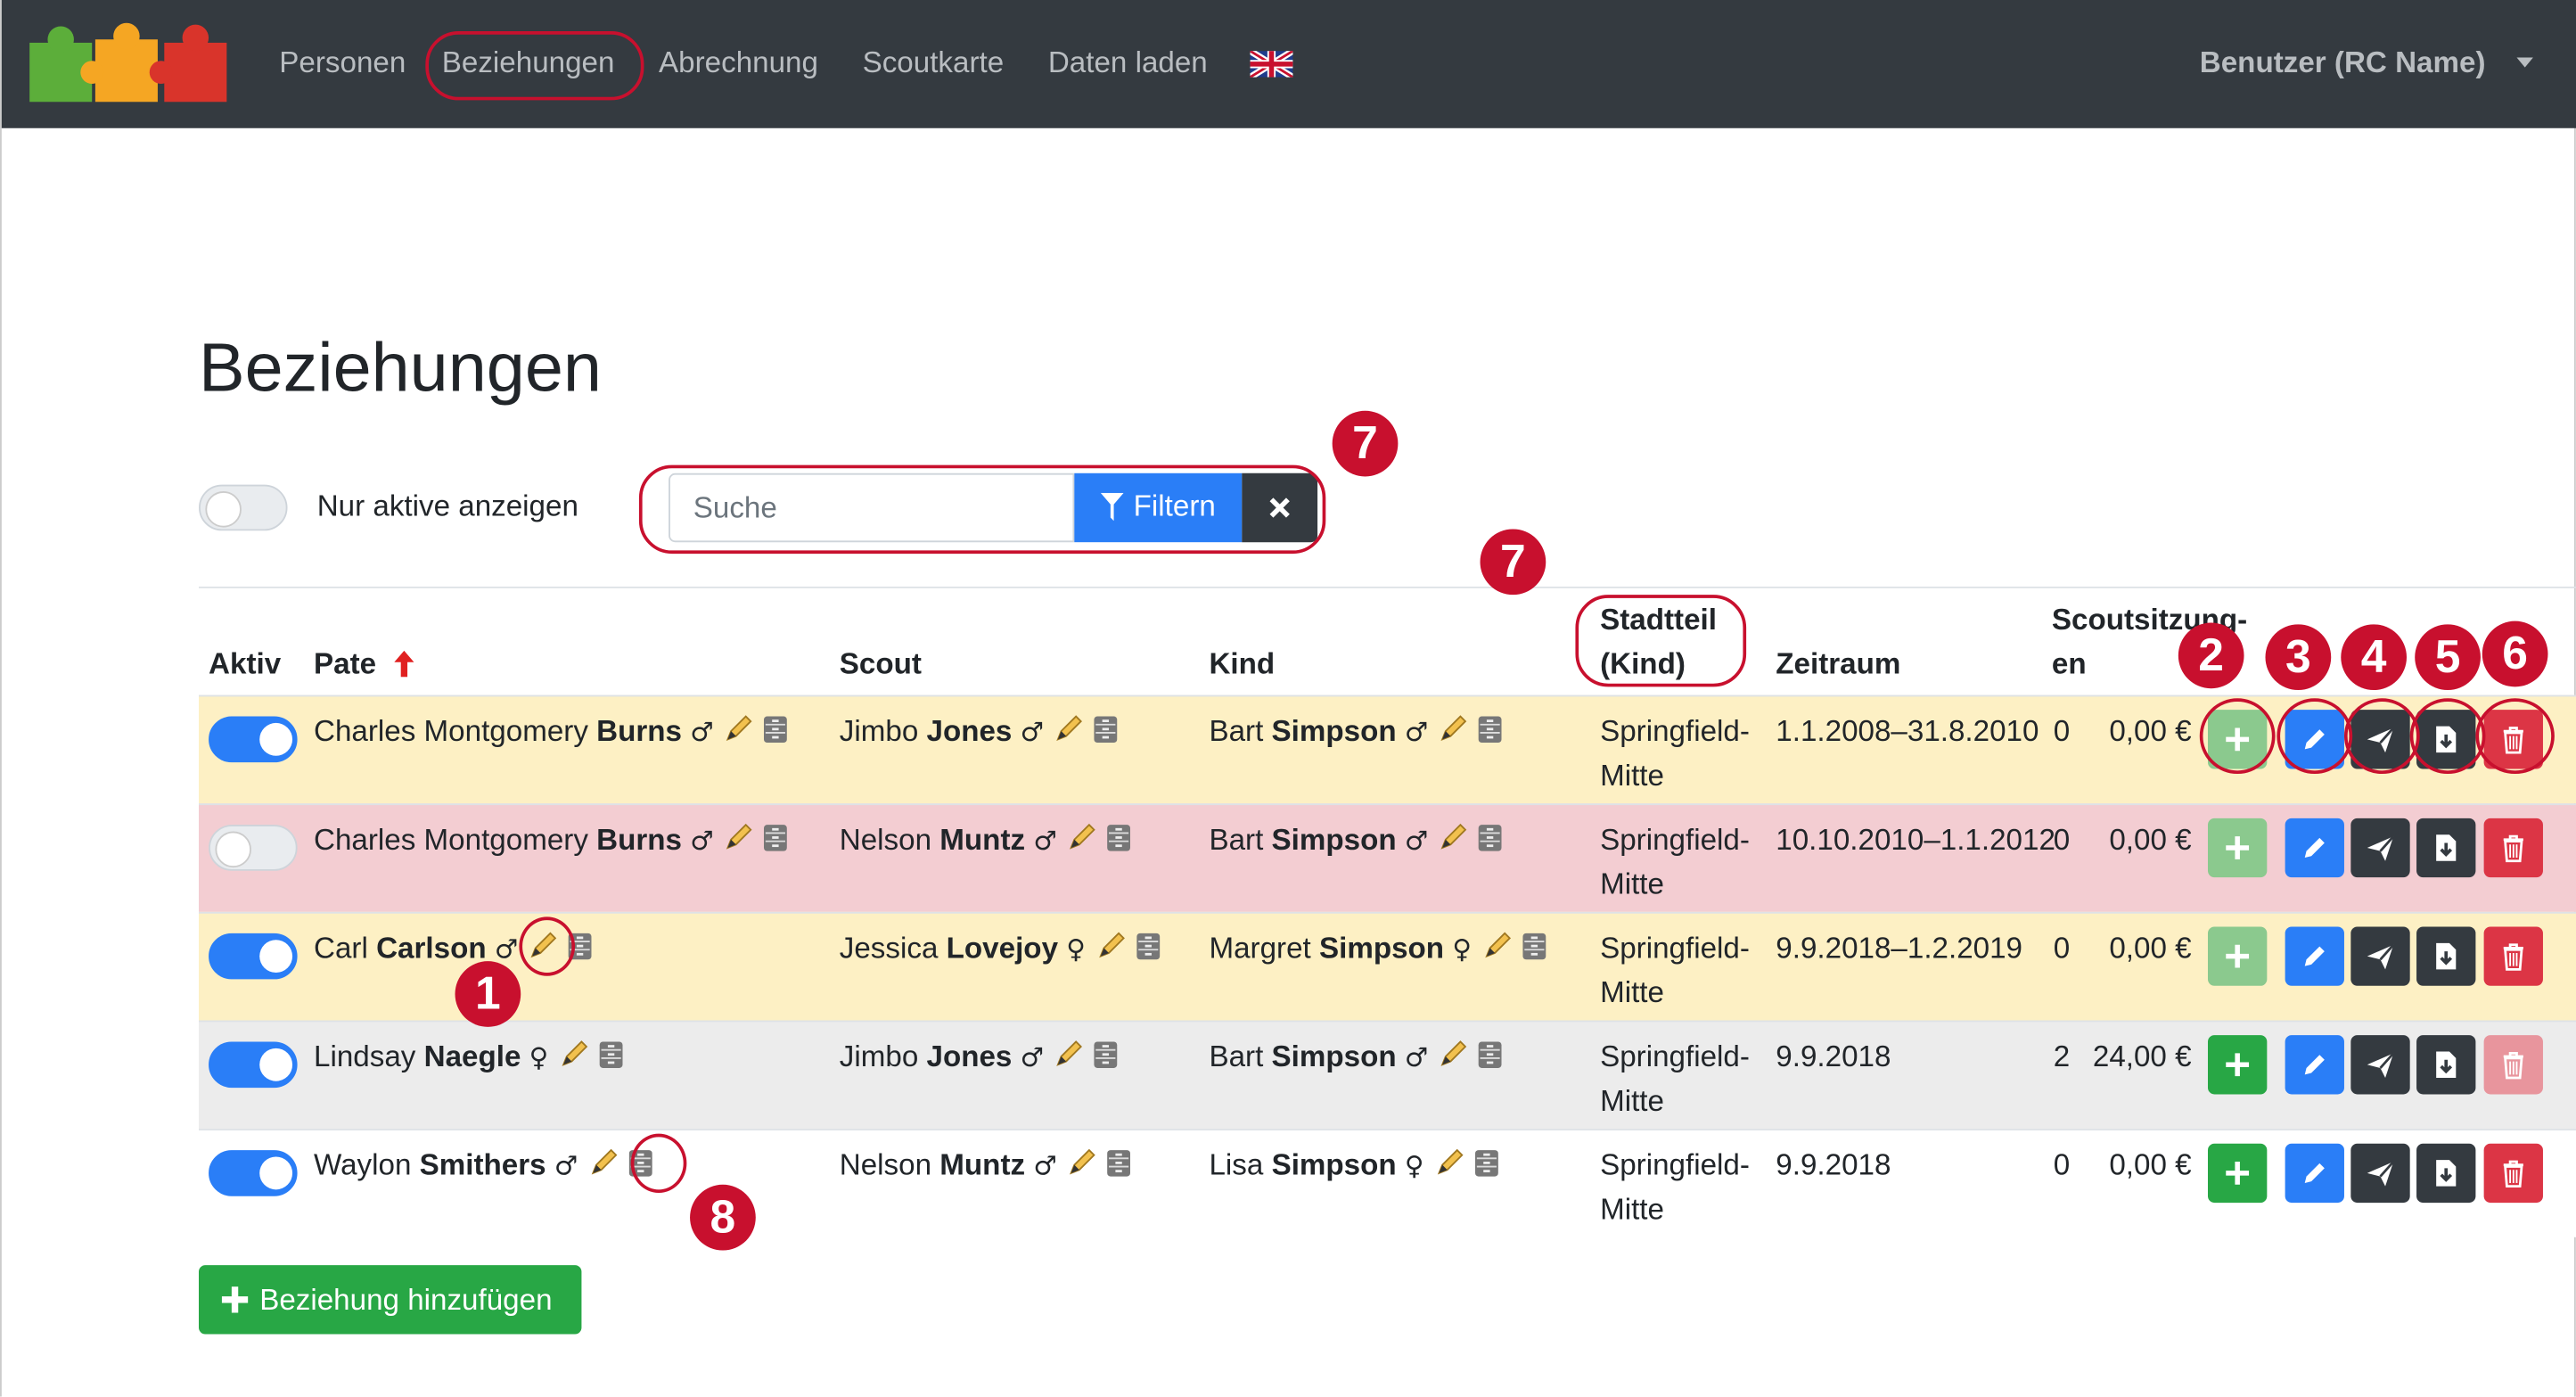 This screenshot has height=1397, width=2576. I want to click on pate-cell: Carl Carlson ♂, so click(454, 950).